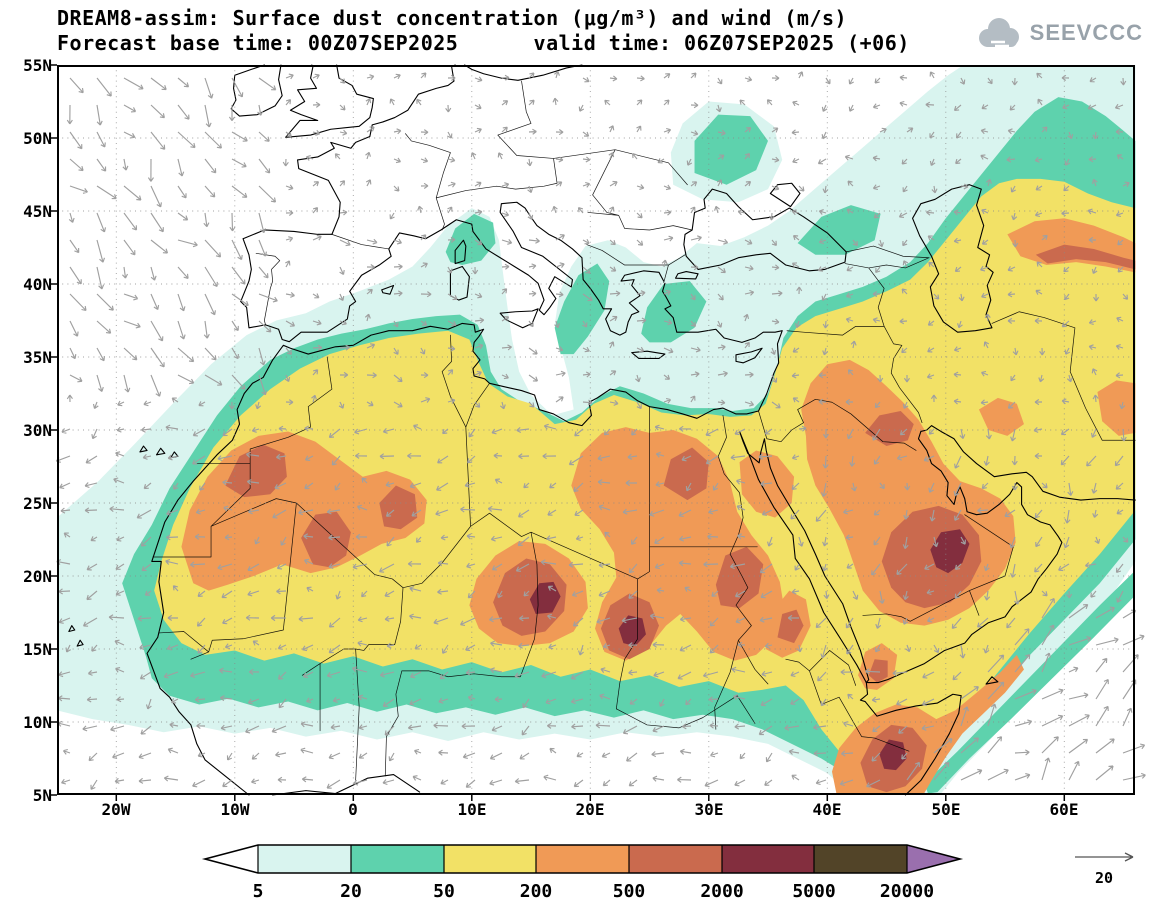  Describe the element at coordinates (37, 722) in the screenshot. I see `y-axis-tick-label: 10N` at that location.